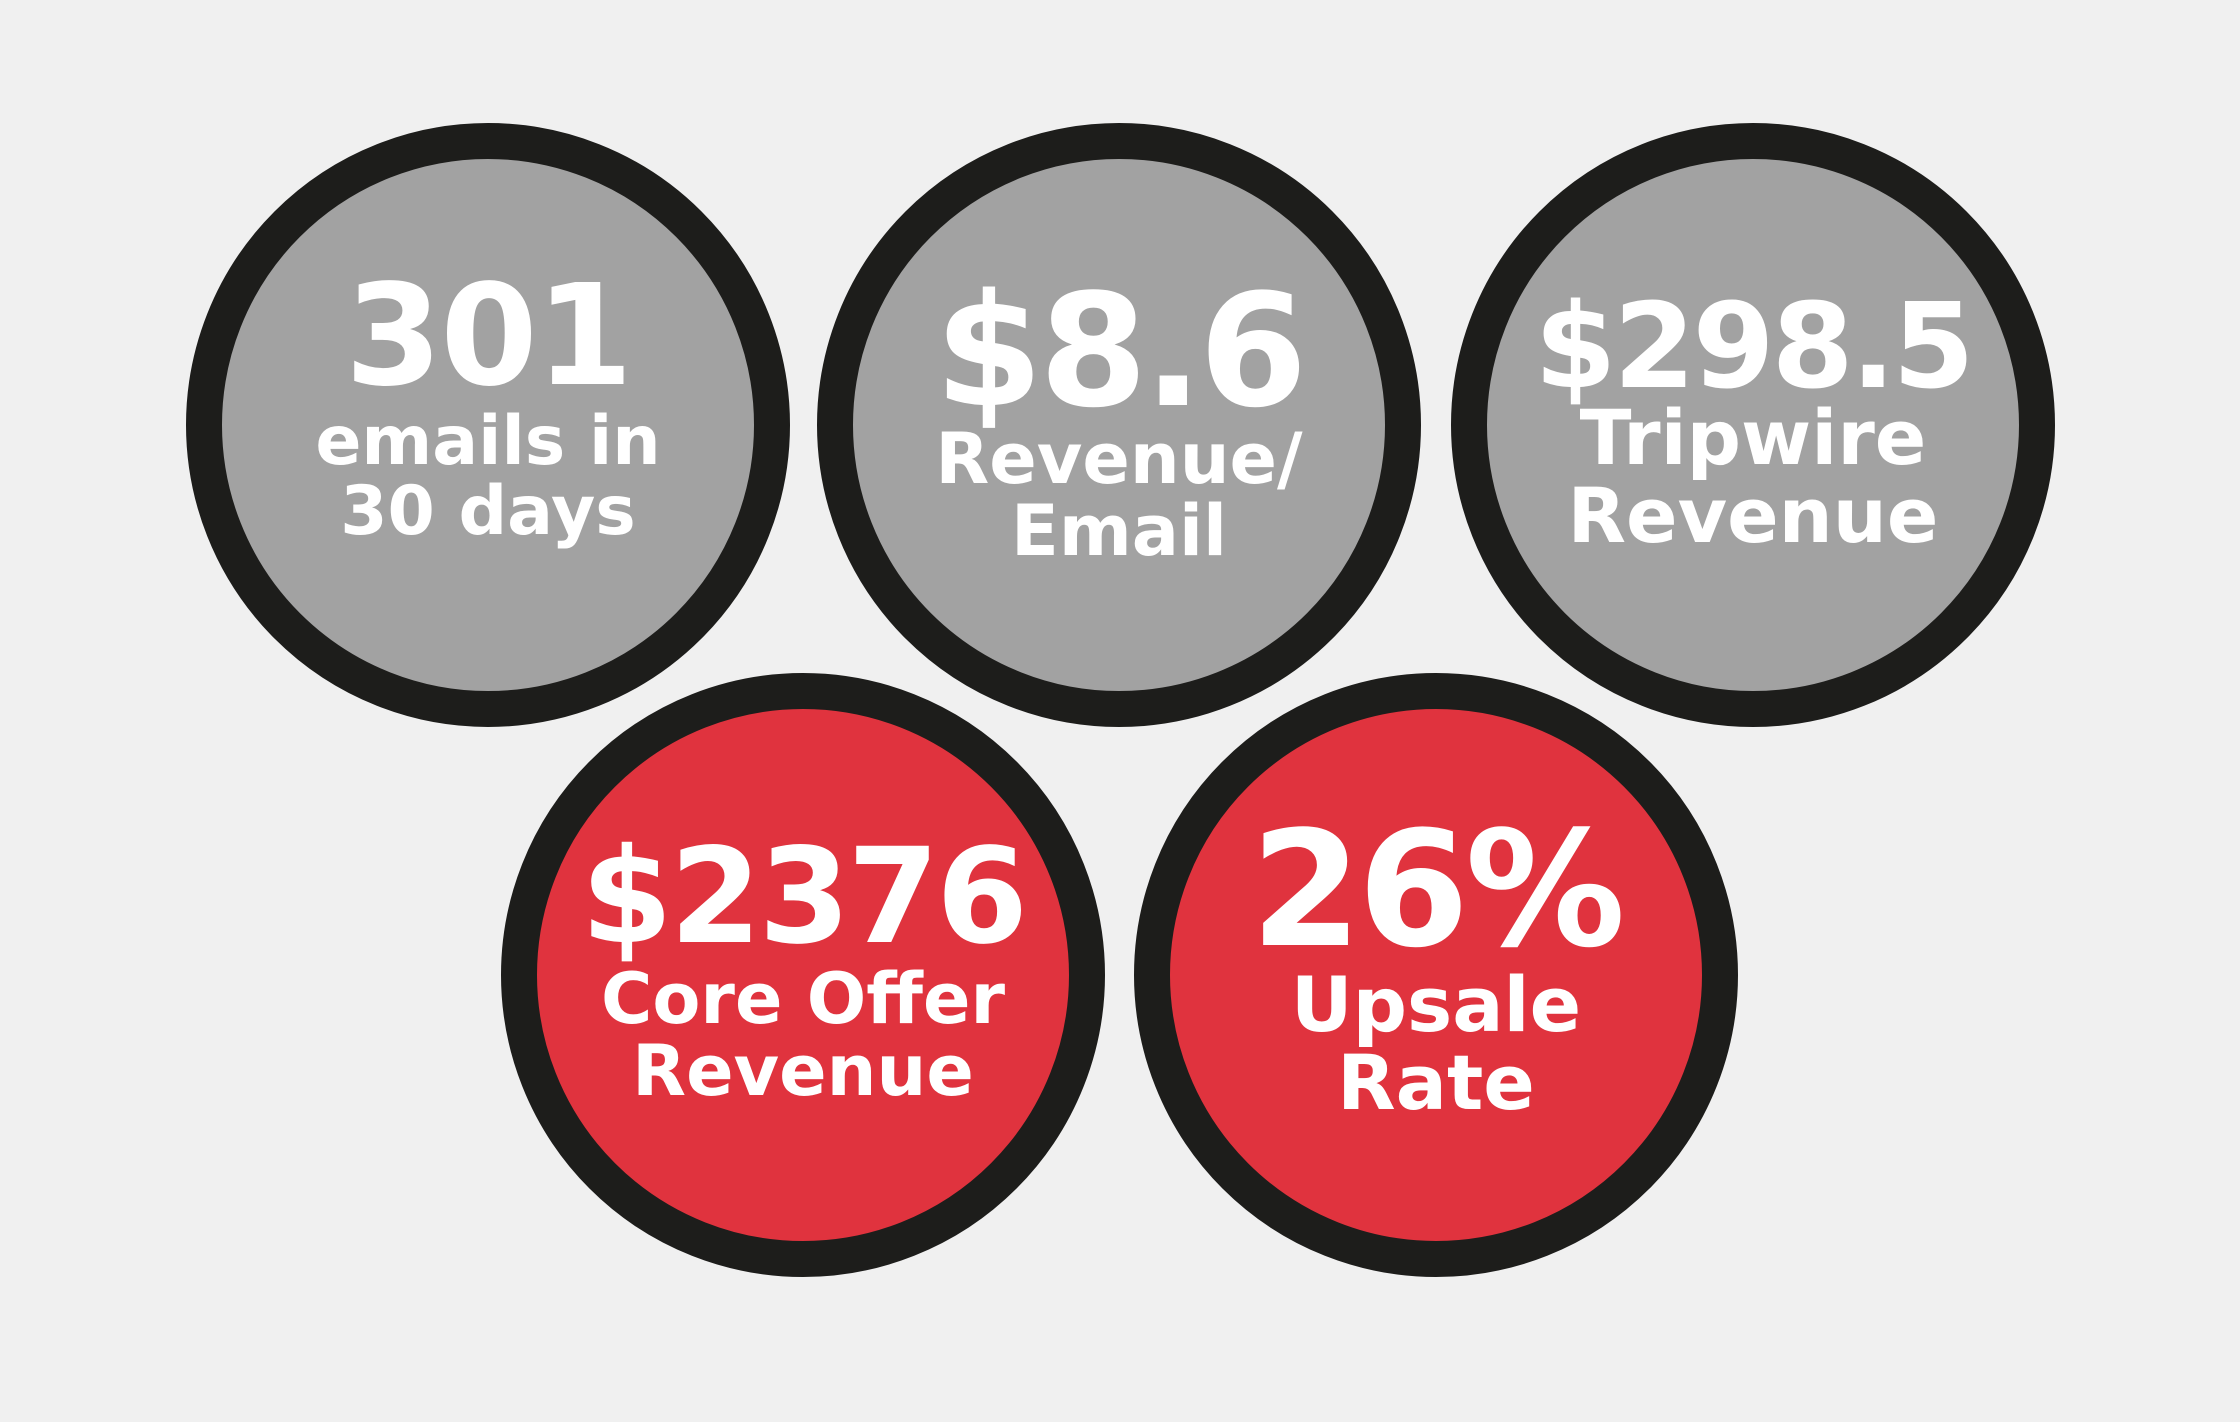 The image size is (2240, 1422). I want to click on stat-label: Tripwire Revenue, so click(1753, 476).